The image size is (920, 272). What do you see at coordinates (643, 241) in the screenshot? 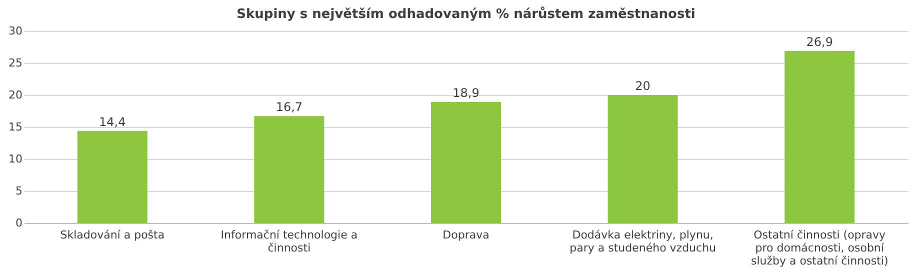
I see `x-tick-label: Dodávka elektriny, plynu, pary a studeného vzduchu` at bounding box center [643, 241].